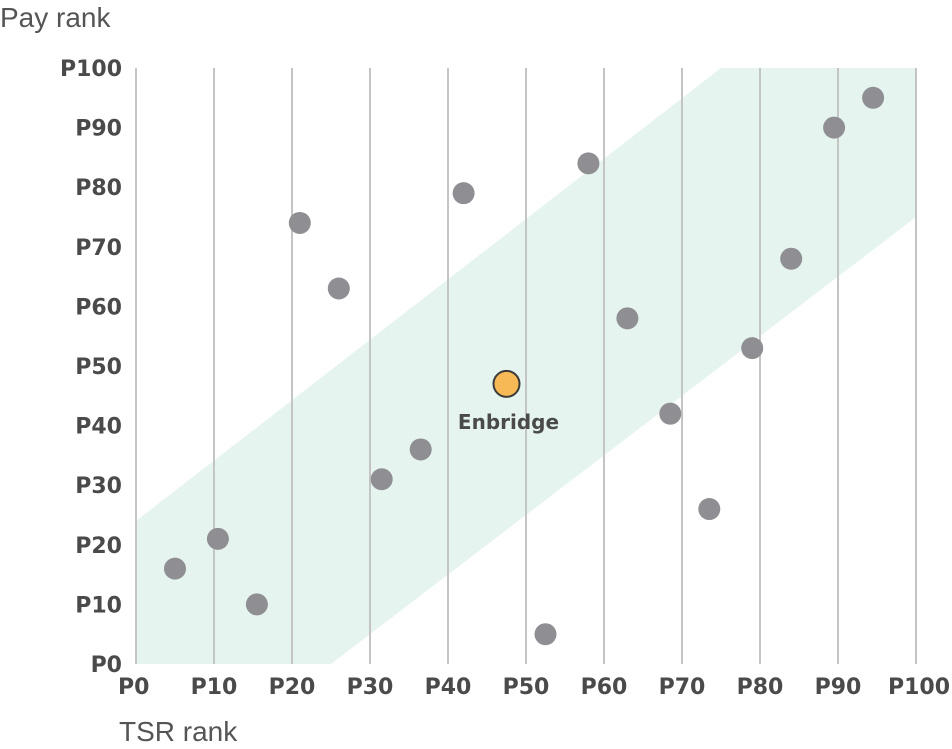 Image resolution: width=952 pixels, height=749 pixels. What do you see at coordinates (98, 546) in the screenshot?
I see `y-tick-p20: P20` at bounding box center [98, 546].